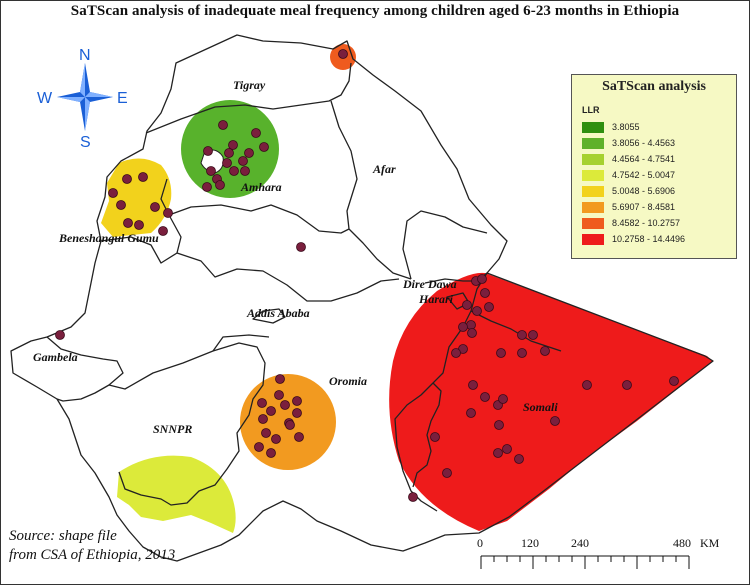  Describe the element at coordinates (580, 543) in the screenshot. I see `scale-tick-240: 240` at that location.